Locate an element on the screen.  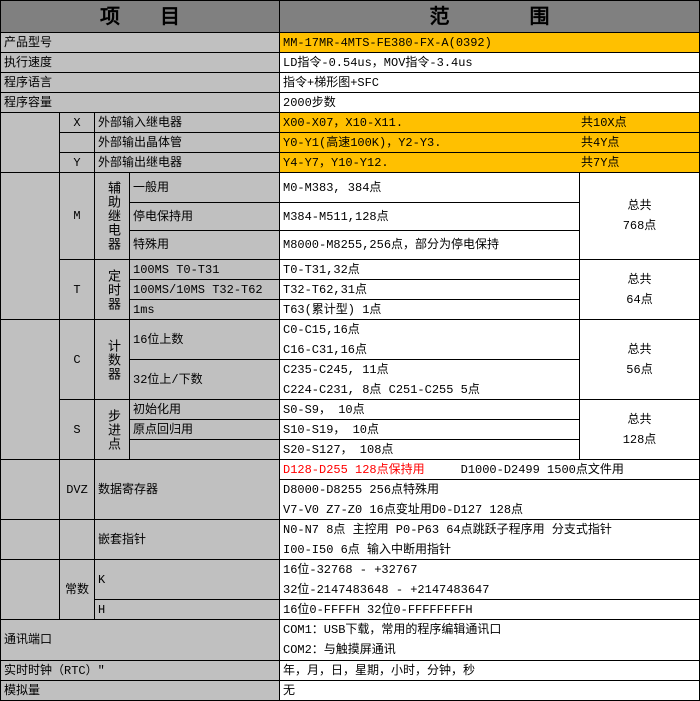
const-k-label: K is located at coordinates (187, 580).